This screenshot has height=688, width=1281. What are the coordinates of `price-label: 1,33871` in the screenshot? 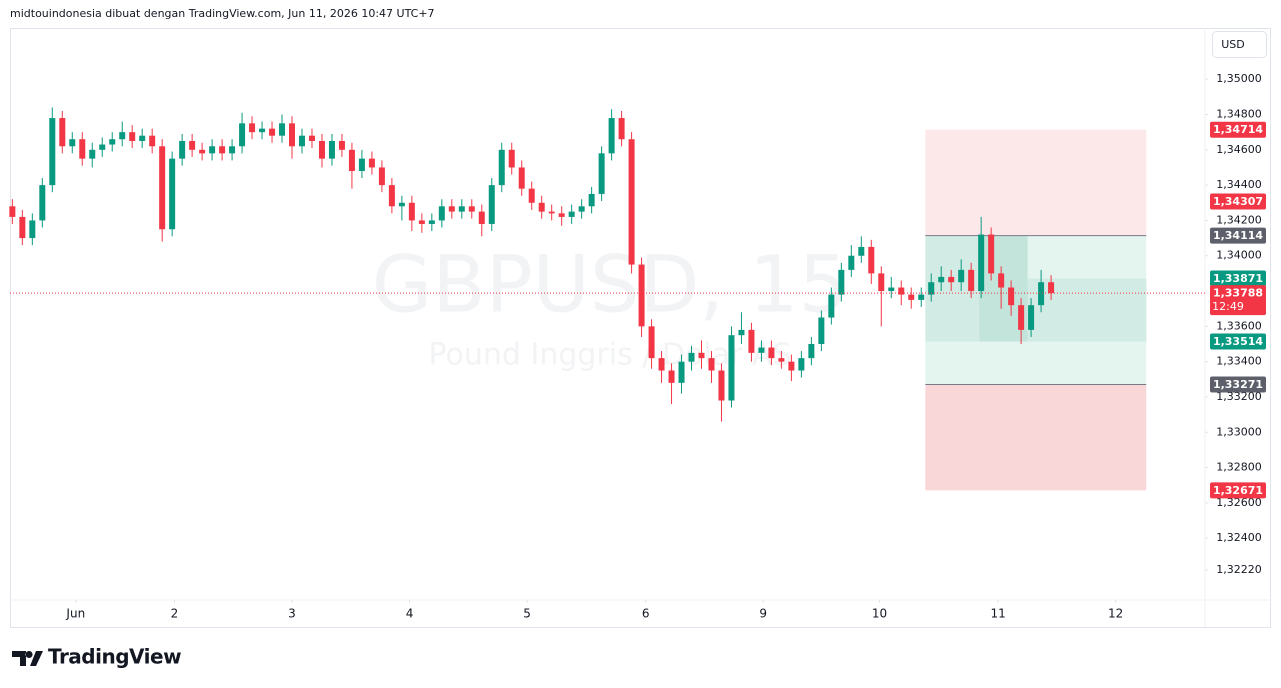 It's located at (1238, 278).